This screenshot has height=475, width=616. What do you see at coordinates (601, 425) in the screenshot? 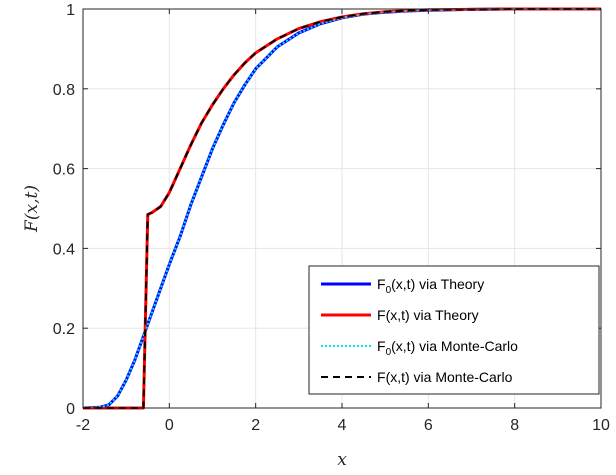
I see `x-tick-label: 10` at bounding box center [601, 425].